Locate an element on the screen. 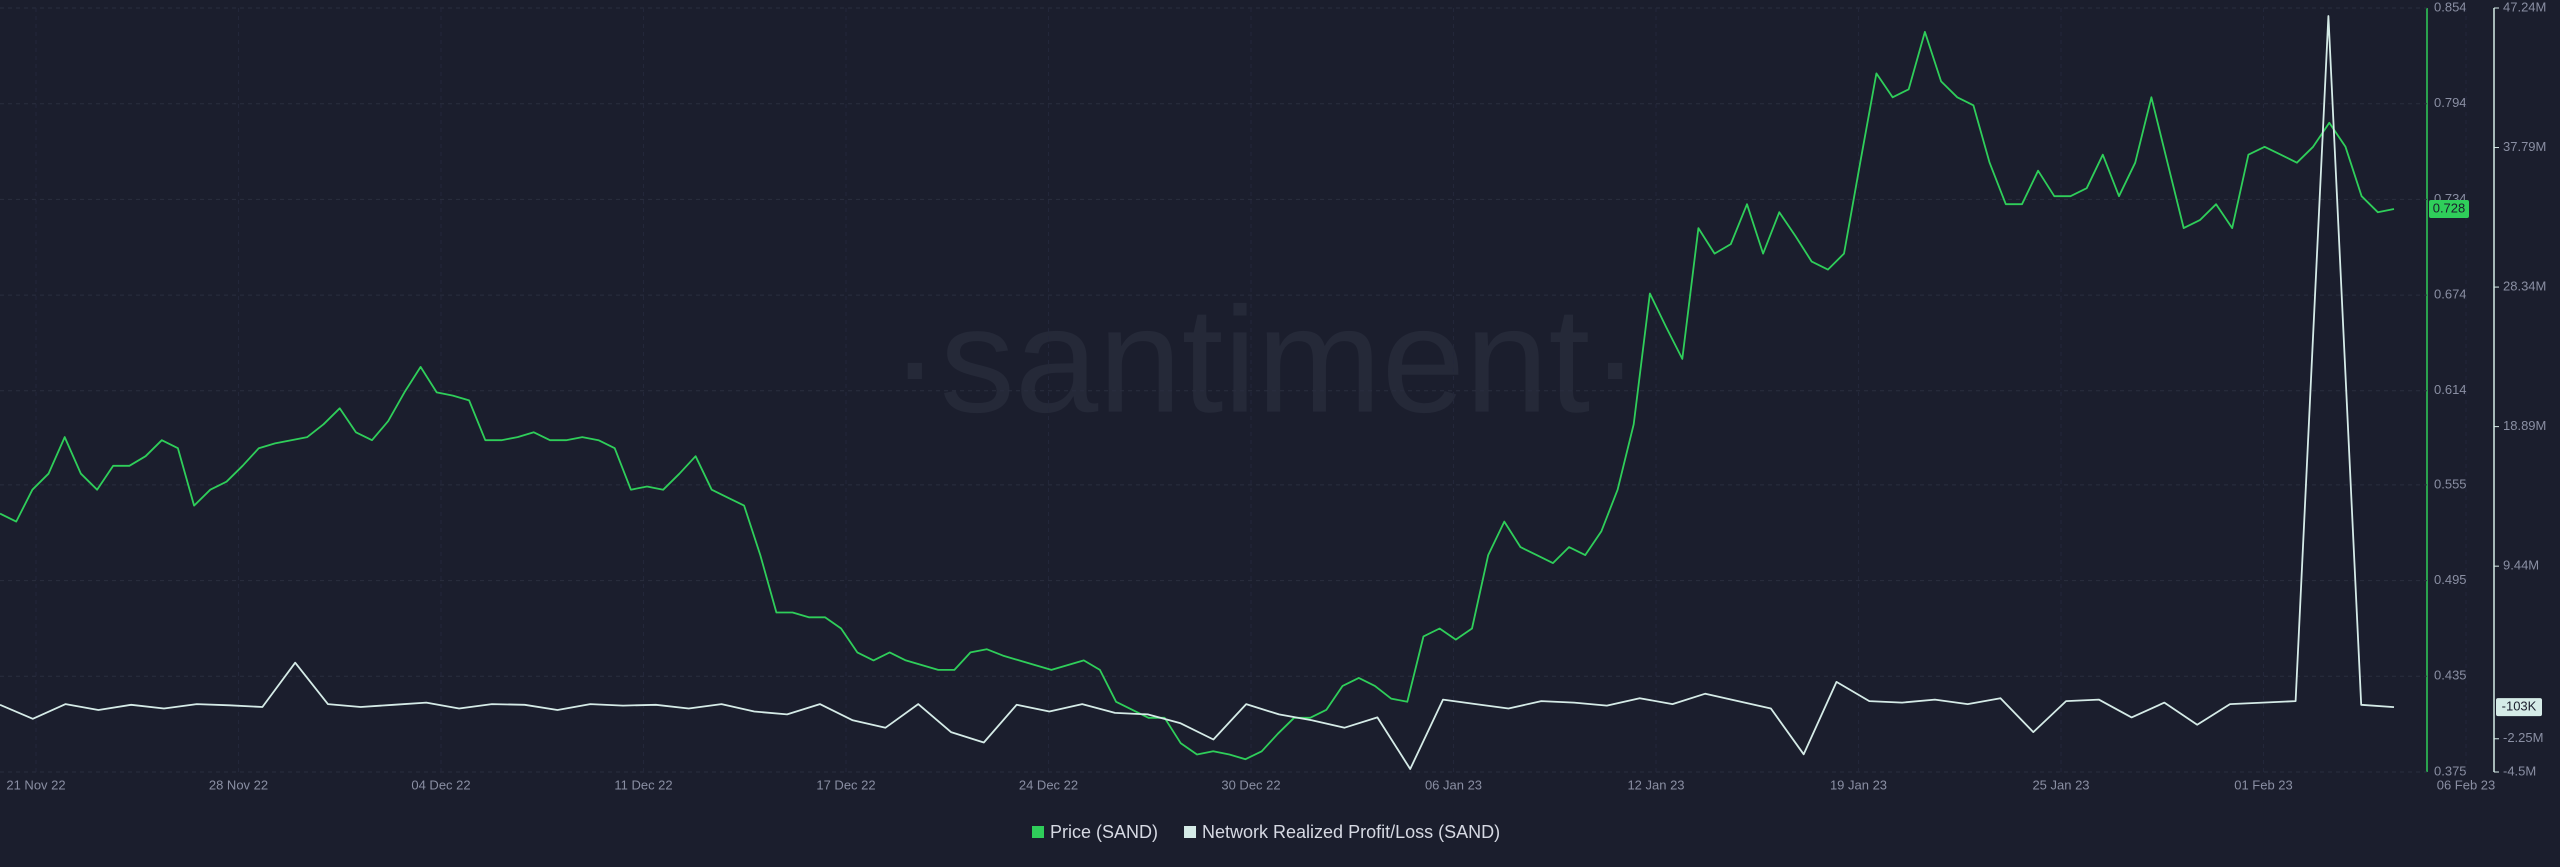  y-tick-label: 0.555 is located at coordinates (2450, 483).